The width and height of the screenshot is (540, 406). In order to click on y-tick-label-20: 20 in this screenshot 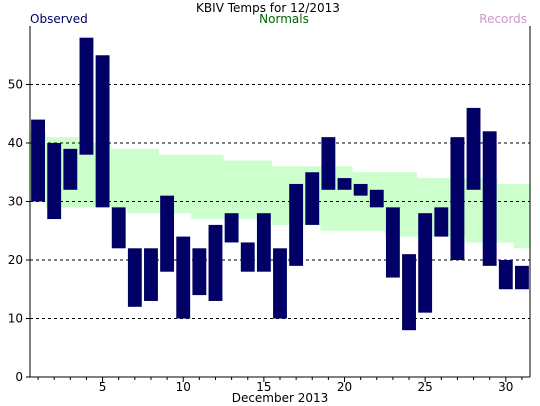, I will do `click(15, 260)`.